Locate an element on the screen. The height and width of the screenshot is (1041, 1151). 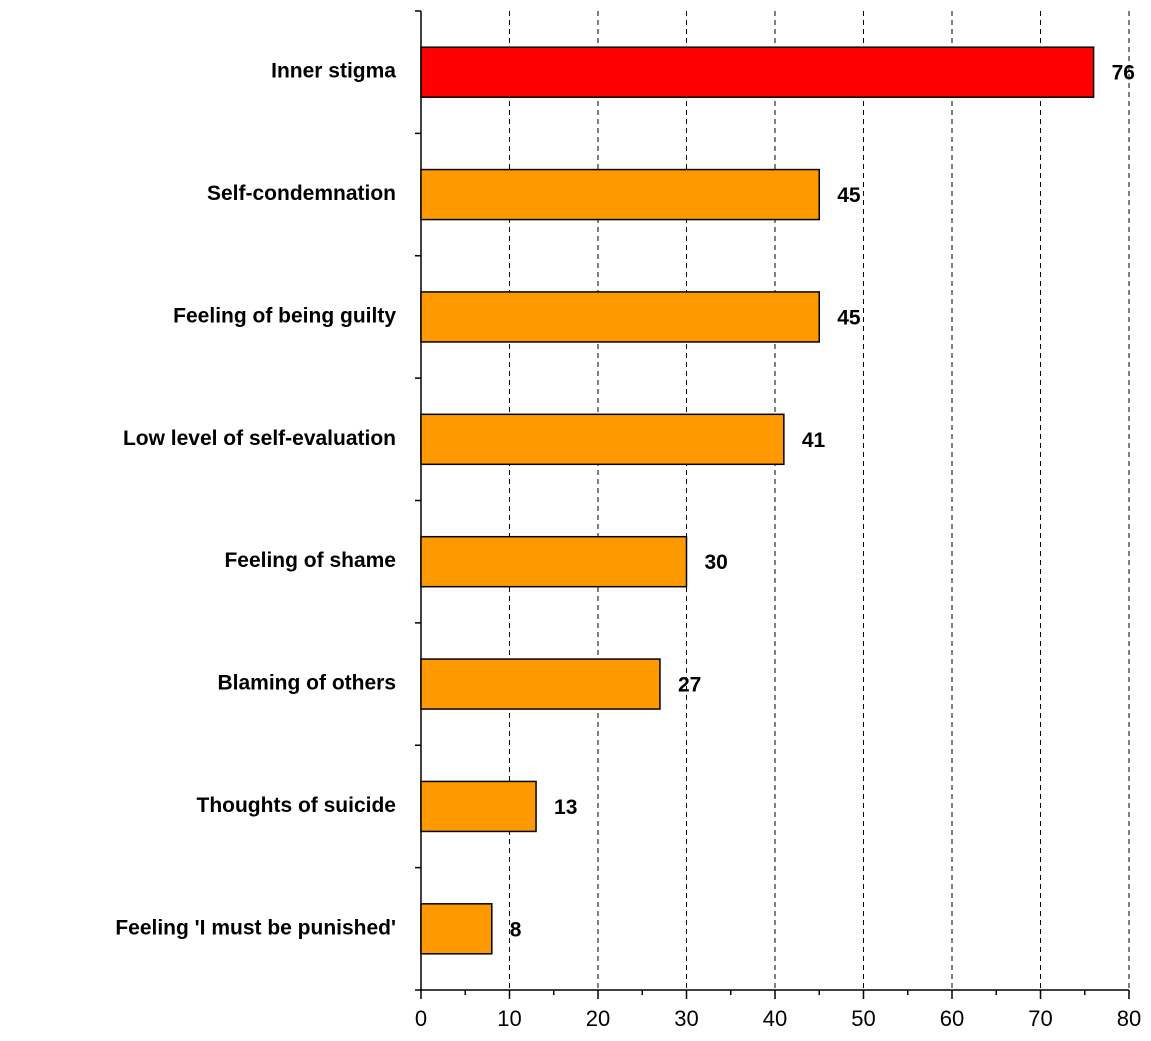
category-label: Feeling of shame is located at coordinates (310, 560).